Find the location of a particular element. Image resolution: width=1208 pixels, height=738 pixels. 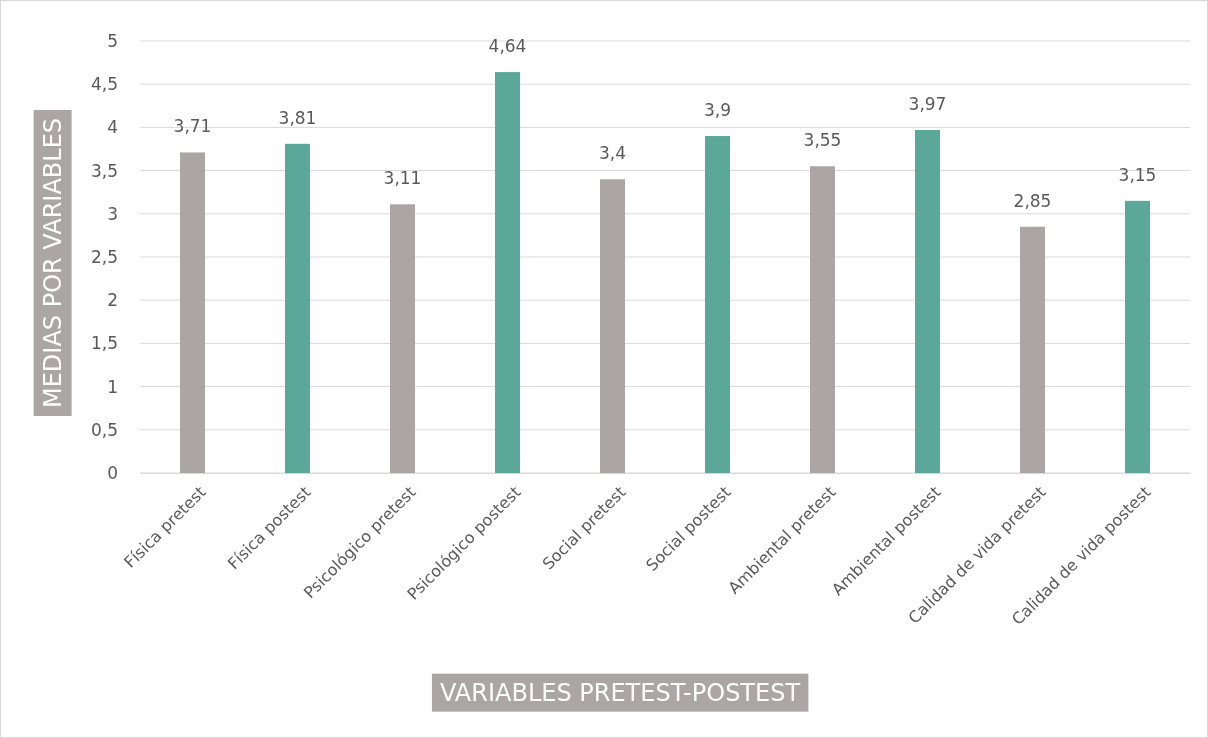

y-tick-label: 0 is located at coordinates (112, 472).